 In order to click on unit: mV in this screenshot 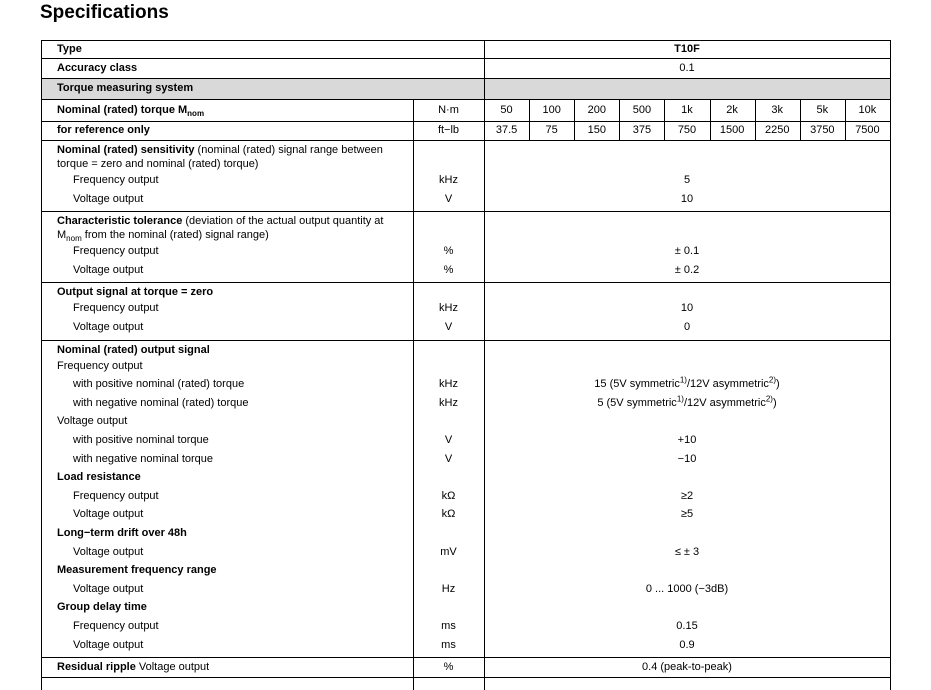, I will do `click(448, 551)`.